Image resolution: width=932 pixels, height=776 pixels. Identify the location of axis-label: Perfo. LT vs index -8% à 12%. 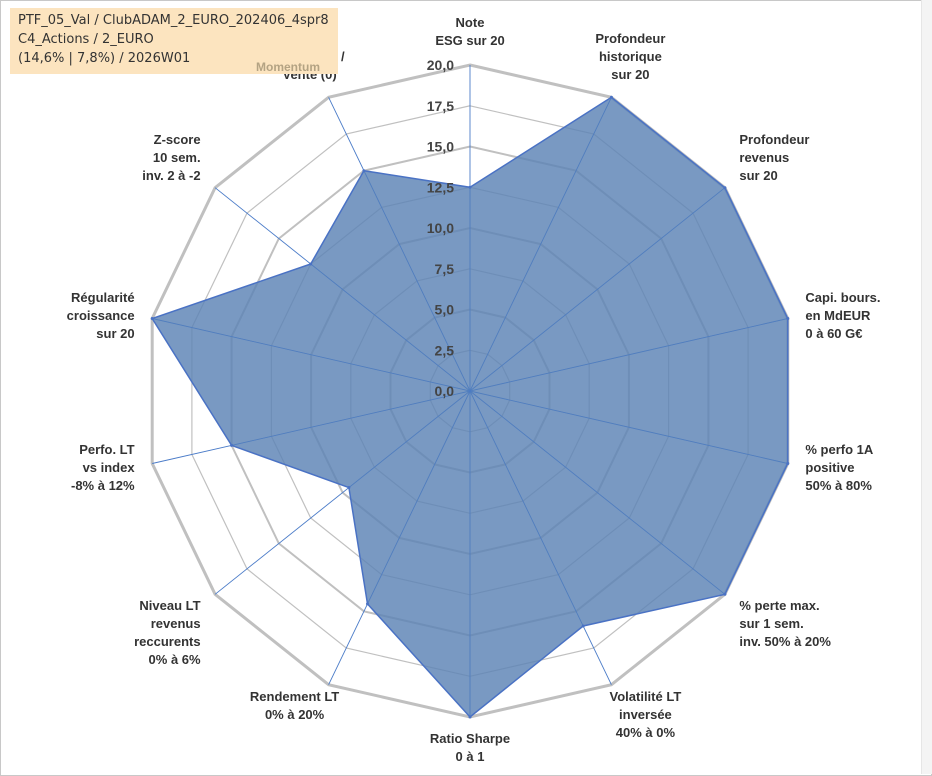
(103, 467).